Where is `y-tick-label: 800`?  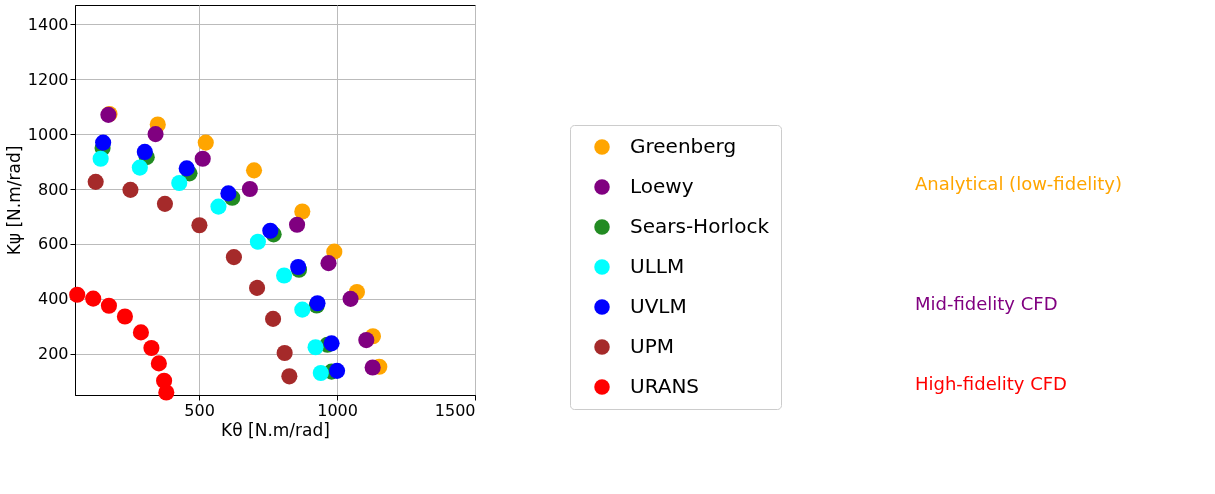
y-tick-label: 800 is located at coordinates (53, 189).